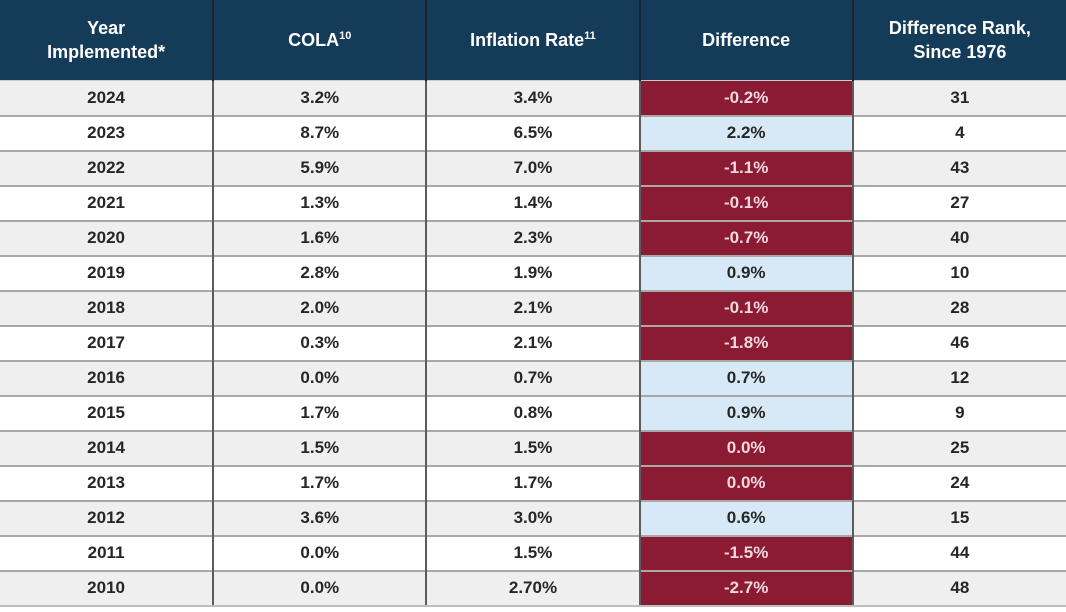 The image size is (1066, 612). Describe the element at coordinates (958, 202) in the screenshot. I see `rank-cell: 27` at that location.